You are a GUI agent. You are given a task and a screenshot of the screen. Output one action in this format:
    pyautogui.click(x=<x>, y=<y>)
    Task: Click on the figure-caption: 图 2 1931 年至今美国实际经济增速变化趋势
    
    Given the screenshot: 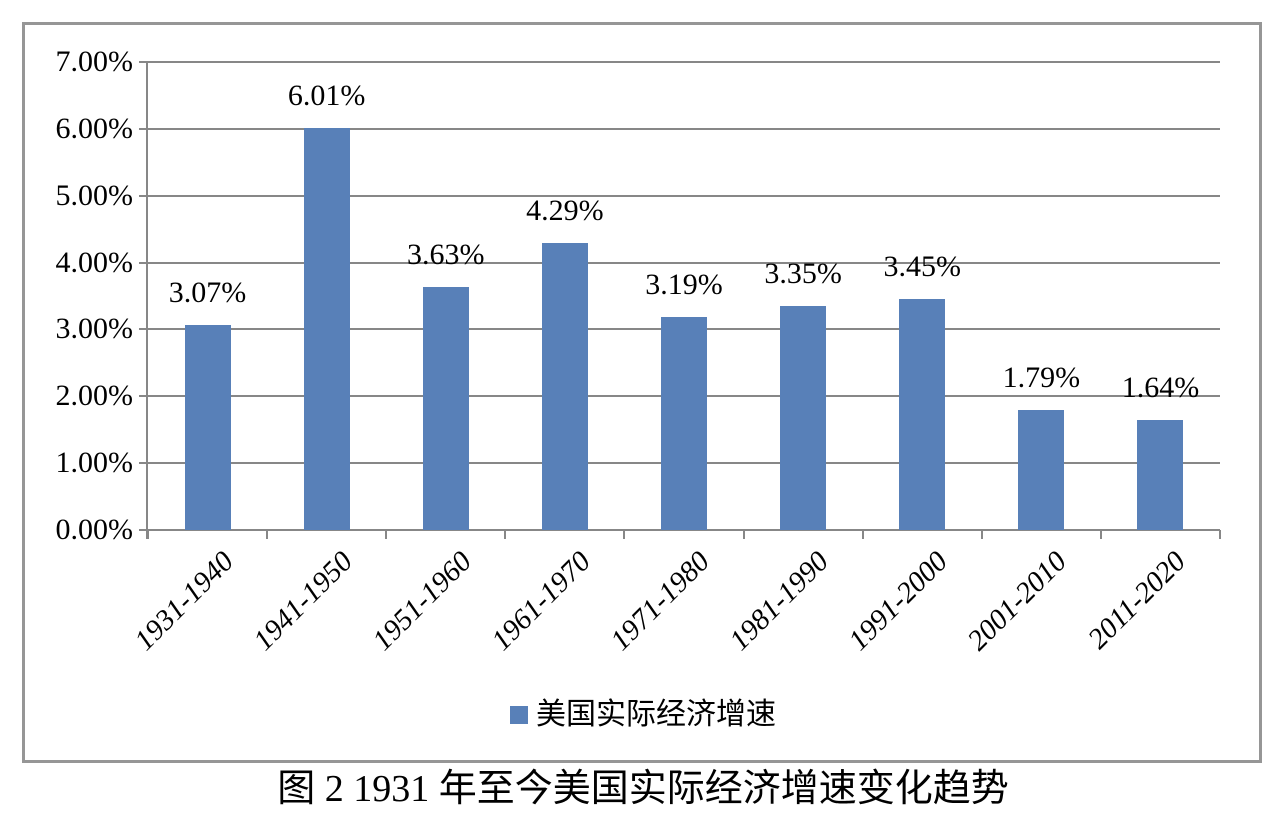 What is the action you would take?
    pyautogui.click(x=643, y=789)
    